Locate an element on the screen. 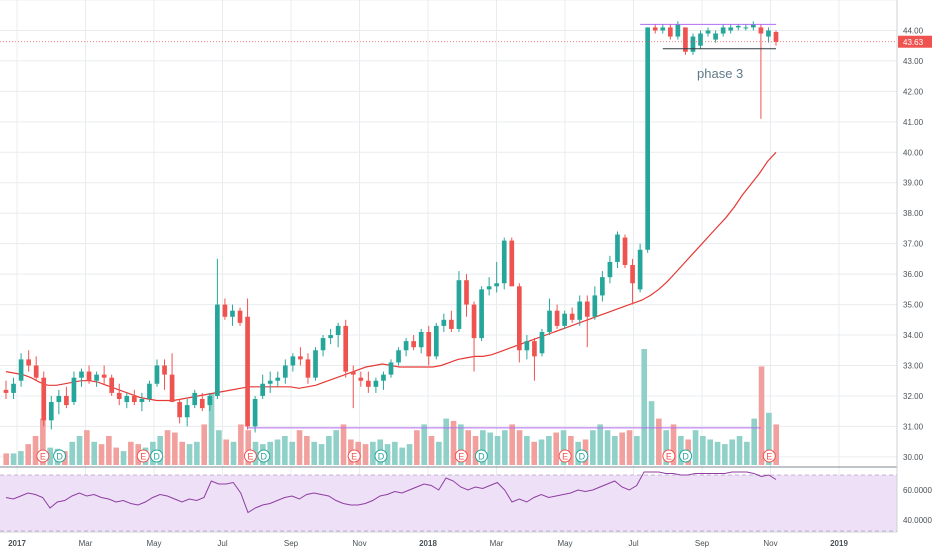 Image resolution: width=932 pixels, height=555 pixels. y-tick-label: 30.00 is located at coordinates (913, 457).